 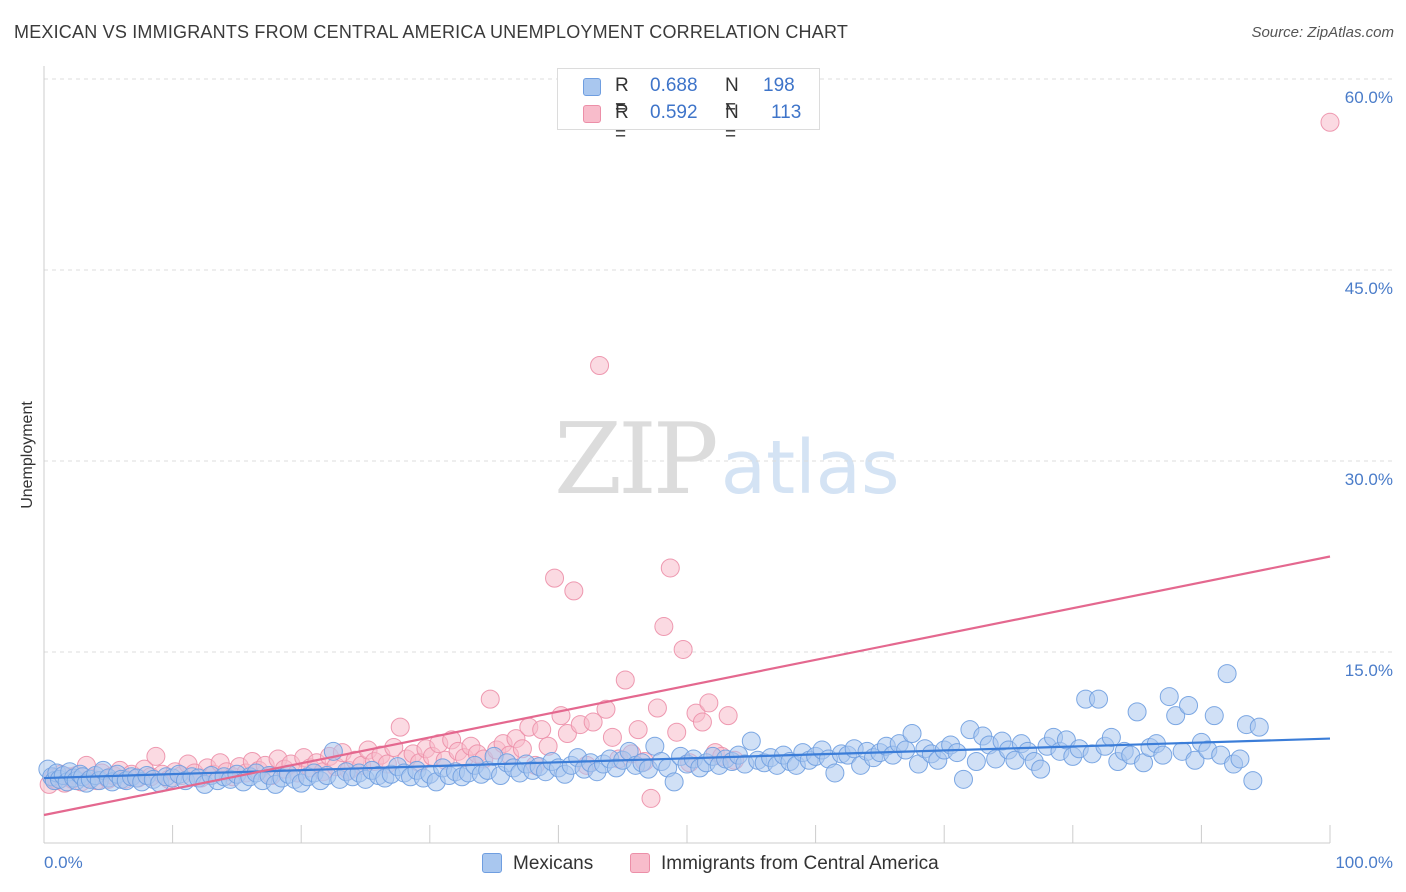 I want to click on correlation-legend: R = 0.688 N = 198 R = 0.592 N = 113, so click(x=688, y=106).